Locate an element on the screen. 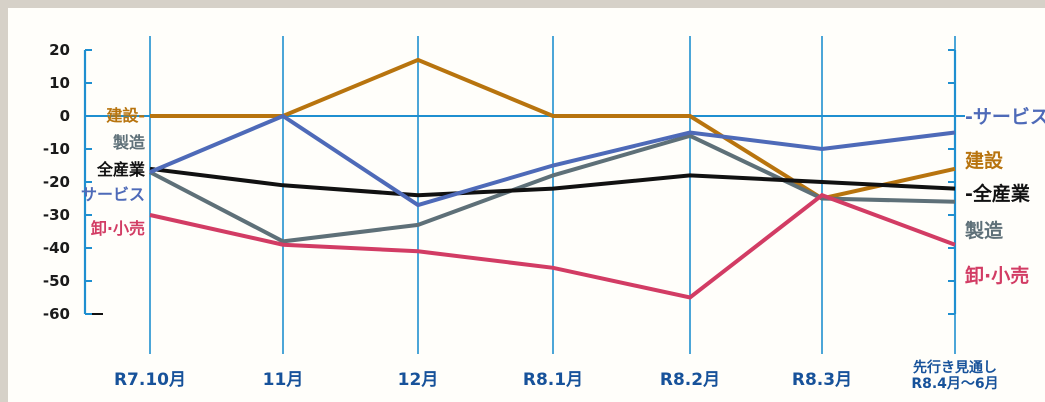  left-label-建設: 建設- is located at coordinates (125, 115).